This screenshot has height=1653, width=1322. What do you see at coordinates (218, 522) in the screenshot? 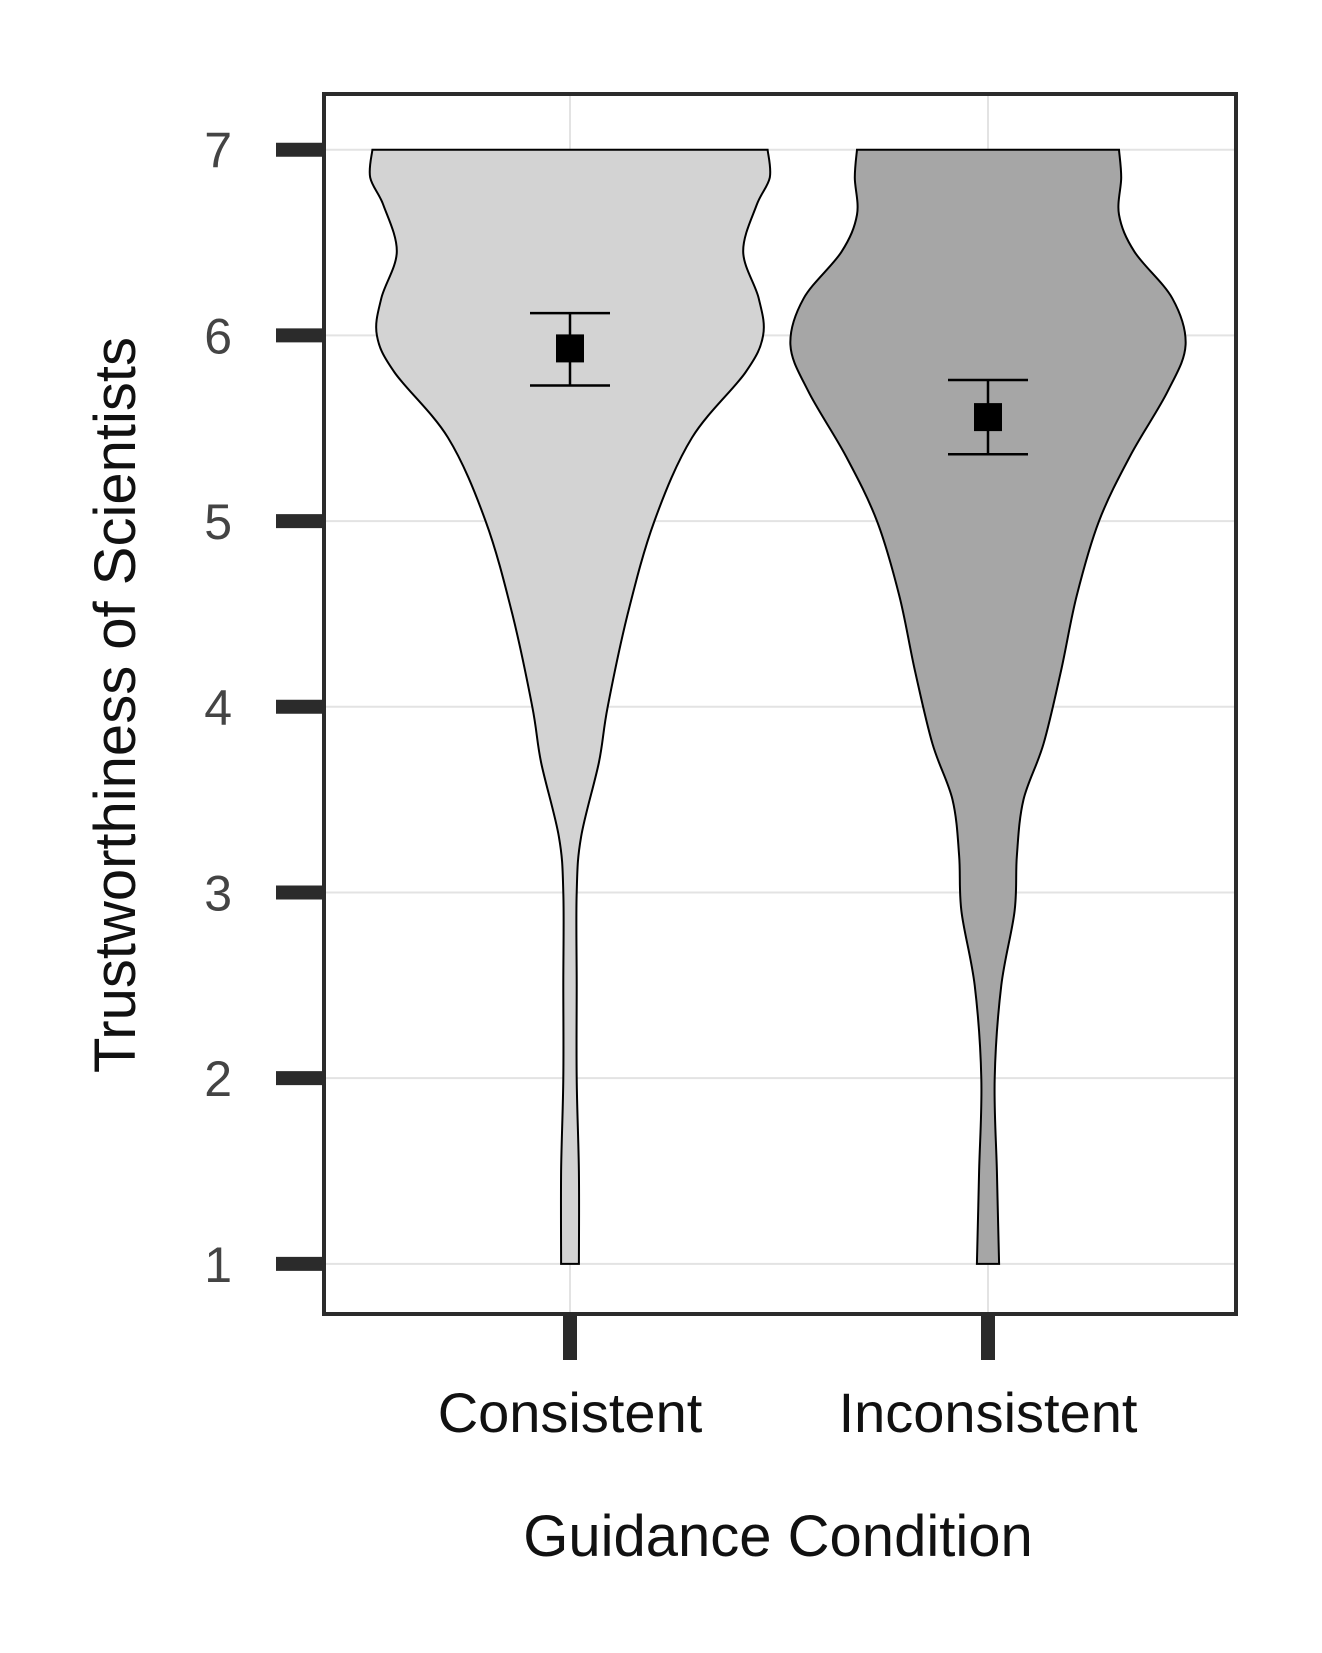
I see `y-tick-label-5: 5` at bounding box center [218, 522].